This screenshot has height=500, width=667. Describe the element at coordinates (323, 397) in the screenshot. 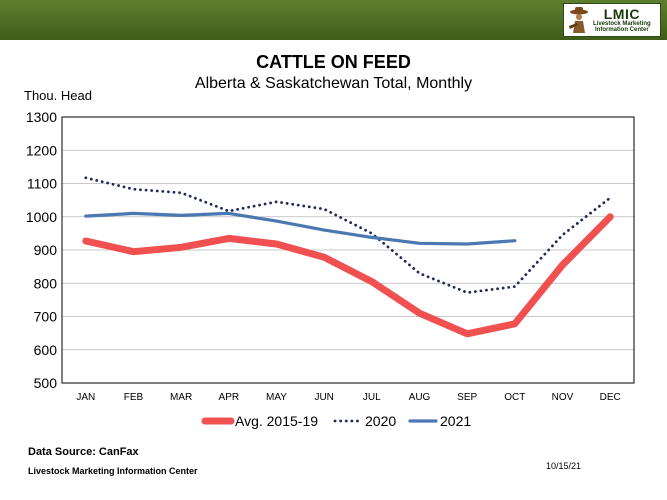

I see `x-tick-label: JUN` at that location.